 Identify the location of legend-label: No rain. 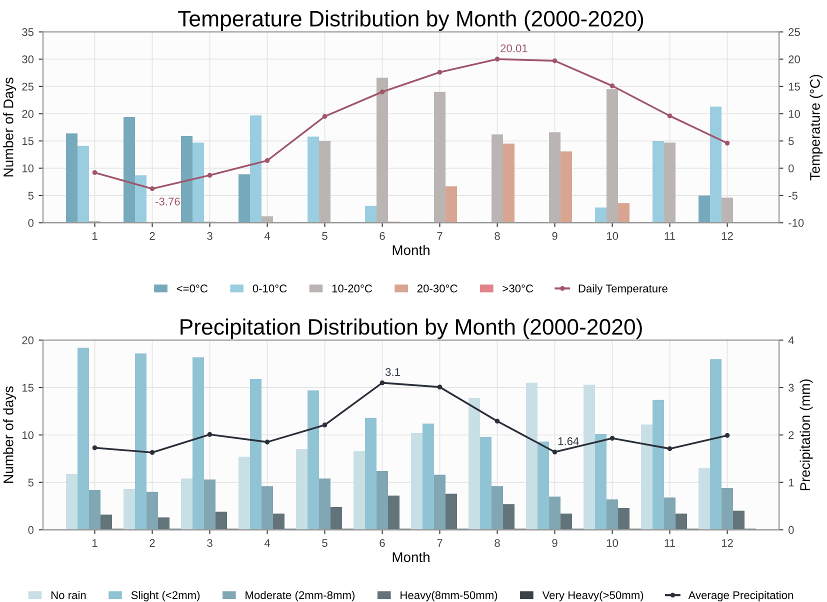
(68, 595).